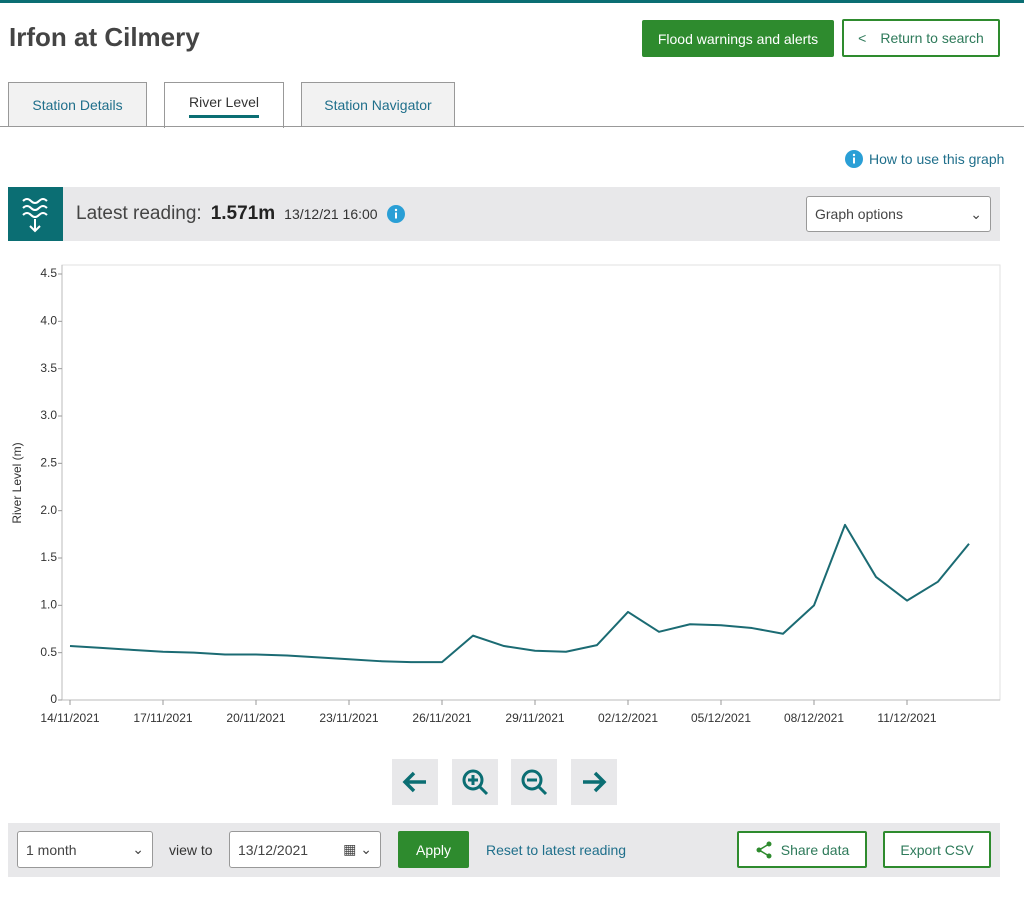  Describe the element at coordinates (534, 718) in the screenshot. I see `x-tick-label: 29/11/2021` at that location.